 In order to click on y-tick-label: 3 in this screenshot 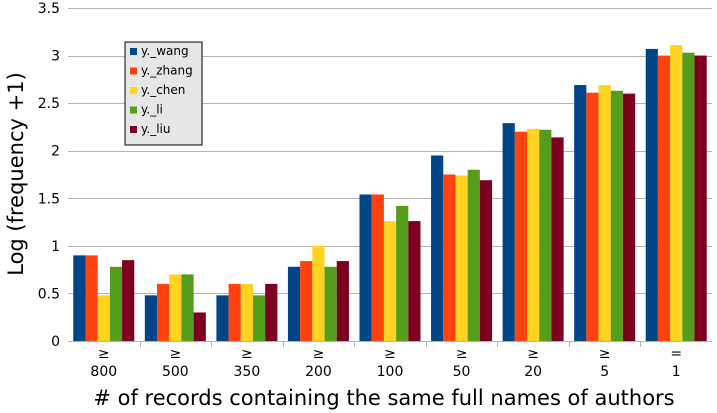, I will do `click(55, 57)`.